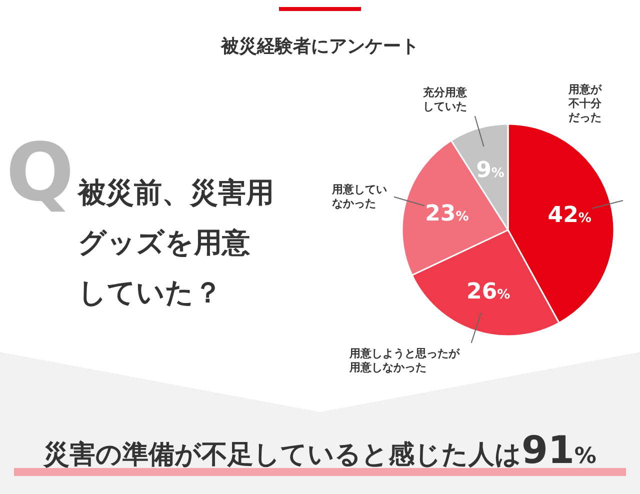 This screenshot has height=494, width=640. What do you see at coordinates (405, 360) in the screenshot?
I see `slice-label: 用意しようと思ったが用意しなかった` at bounding box center [405, 360].